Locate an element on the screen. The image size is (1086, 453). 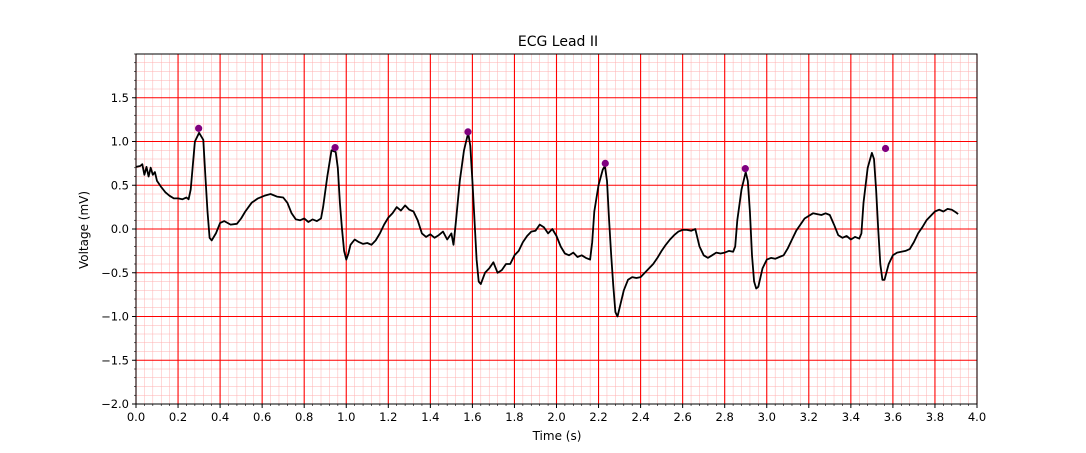
x-tick-label: 3.2 is located at coordinates (809, 417).